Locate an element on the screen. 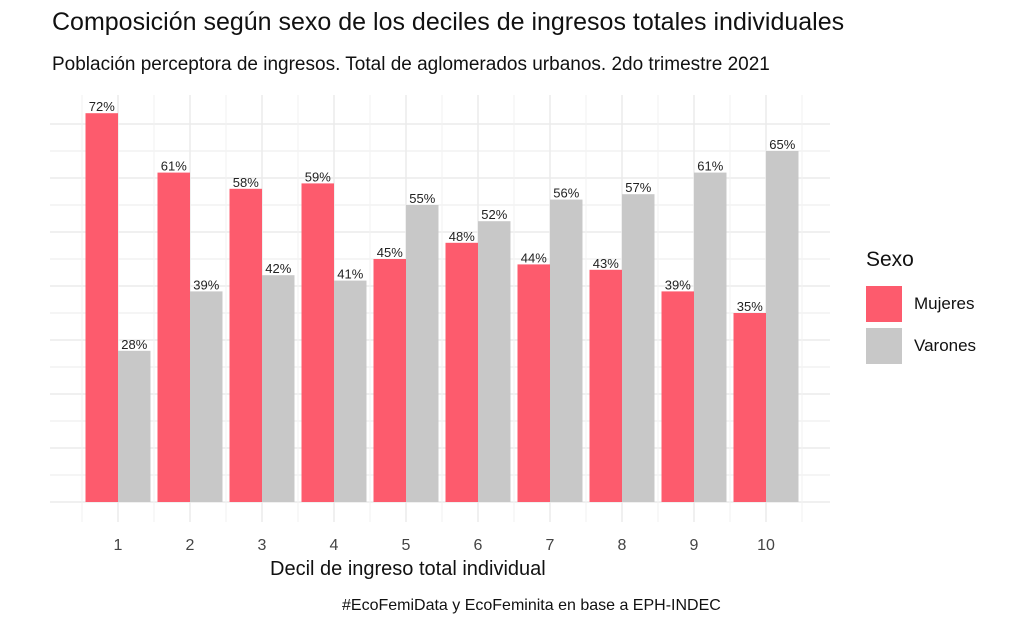 The height and width of the screenshot is (632, 1024). data-label: 65% is located at coordinates (782, 144).